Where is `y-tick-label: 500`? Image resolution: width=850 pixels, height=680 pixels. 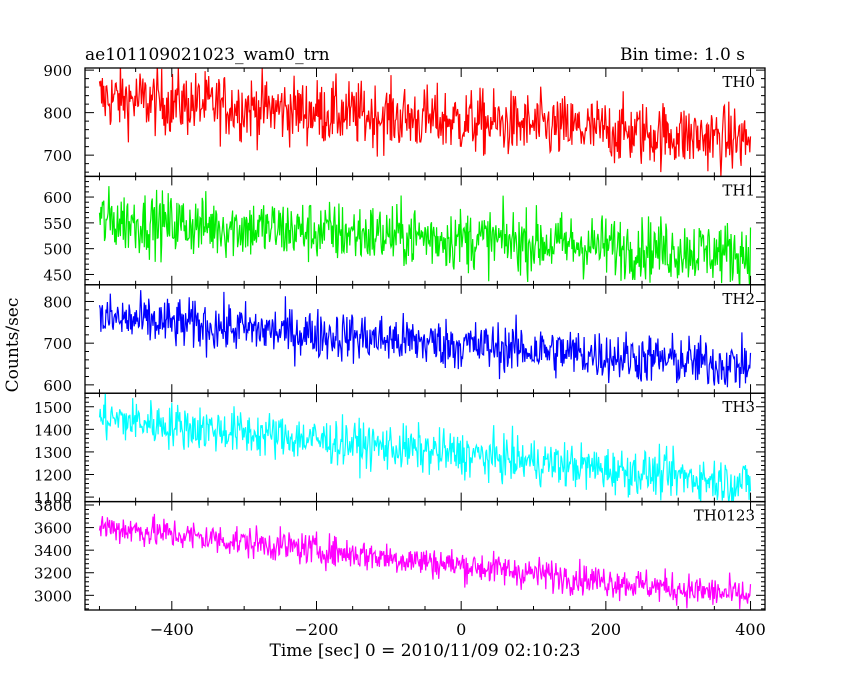
y-tick-label: 500 is located at coordinates (57, 250).